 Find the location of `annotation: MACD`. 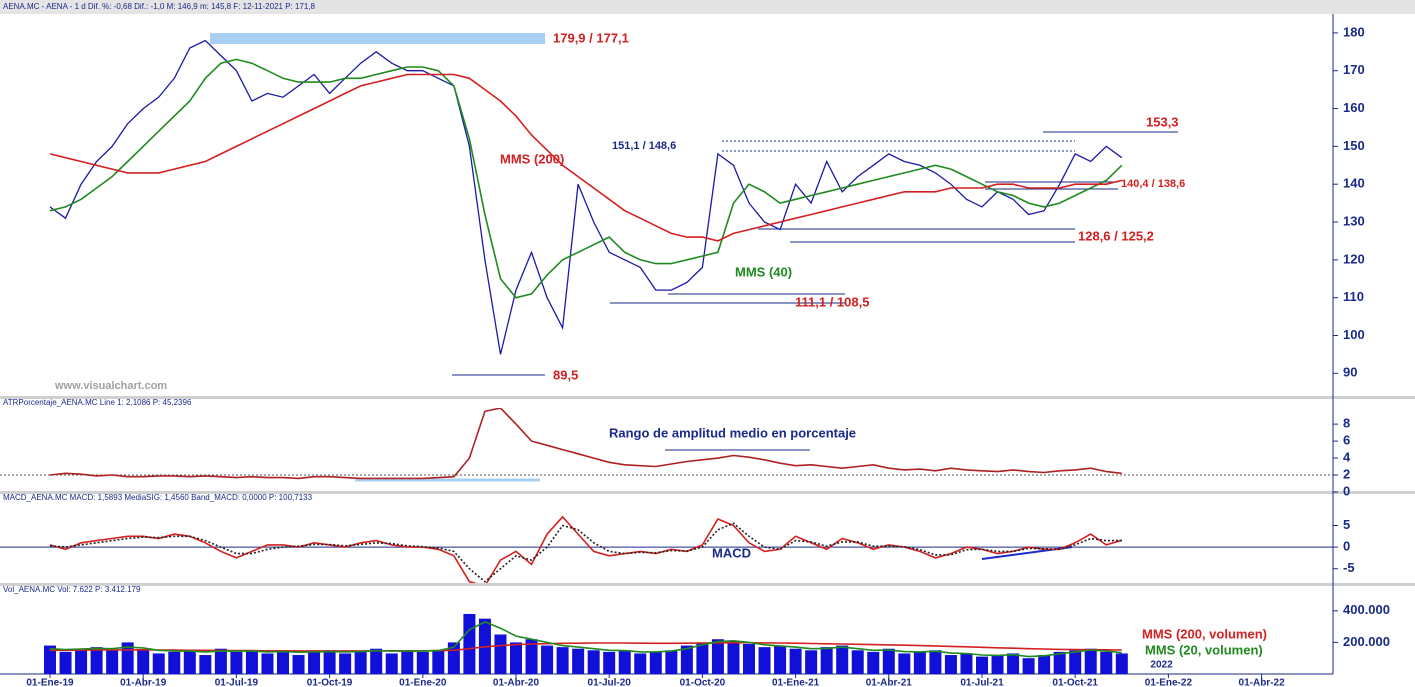

annotation: MACD is located at coordinates (731, 552).